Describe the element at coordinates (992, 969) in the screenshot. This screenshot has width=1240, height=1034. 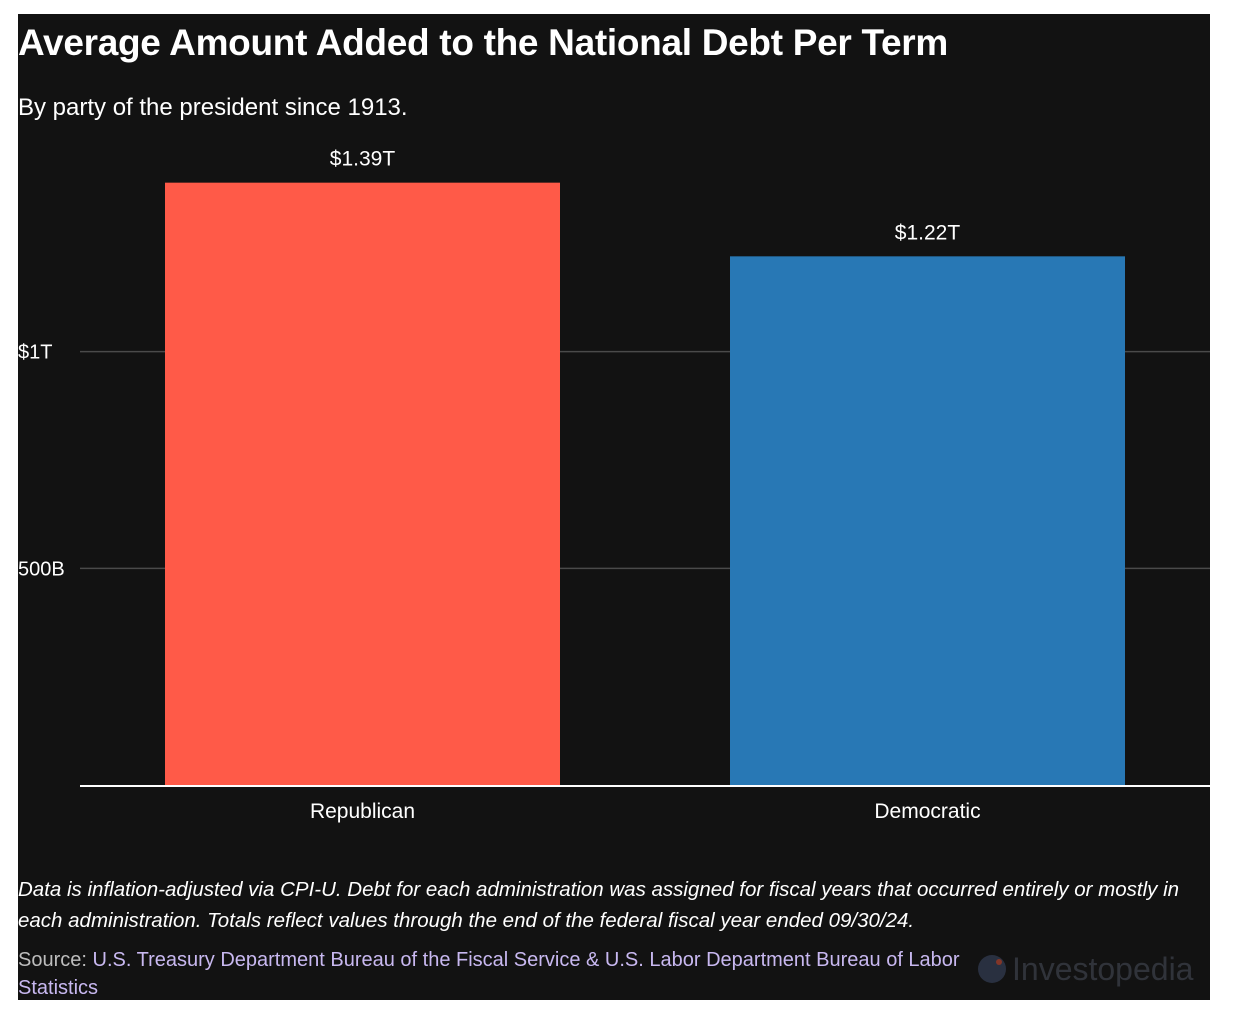
I see `investopedia-logo-icon` at that location.